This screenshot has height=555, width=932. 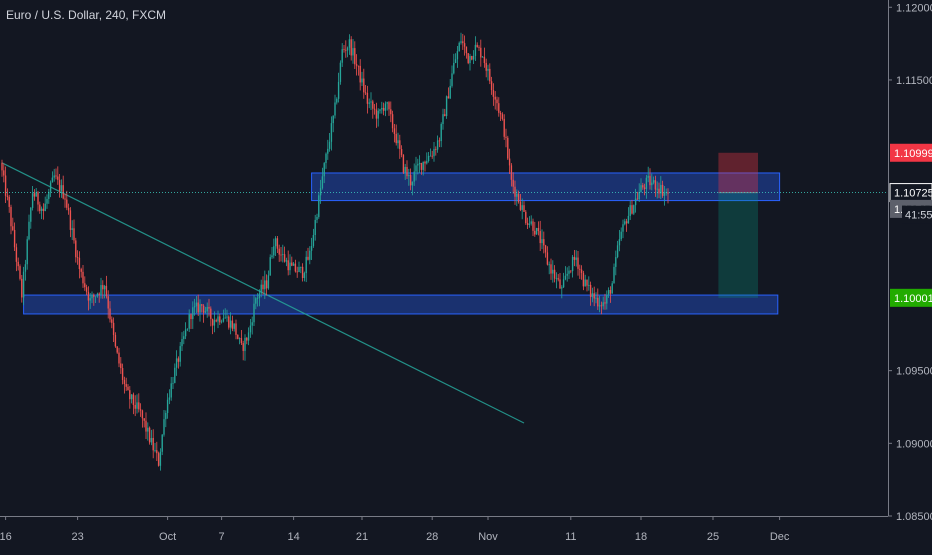 I want to click on x-tick-label: 11, so click(x=570, y=537).